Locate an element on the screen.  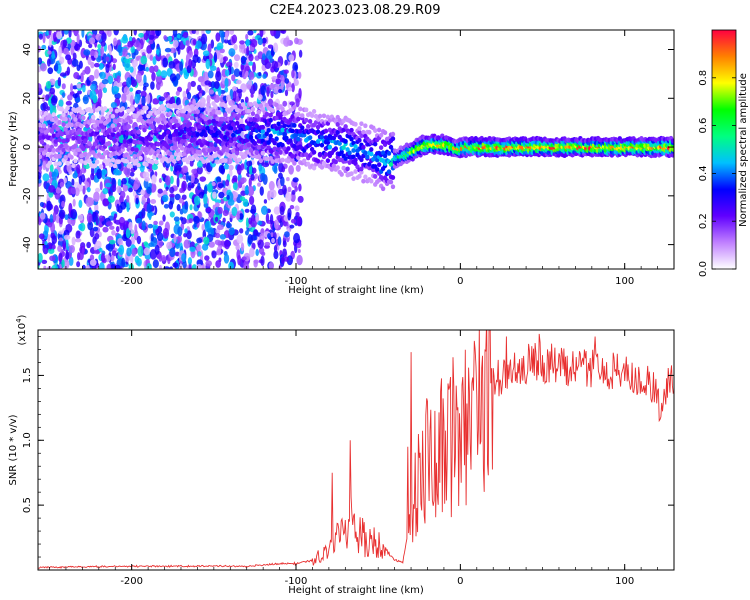
spectrogram-ytick-label: -40 is located at coordinates (27, 244).